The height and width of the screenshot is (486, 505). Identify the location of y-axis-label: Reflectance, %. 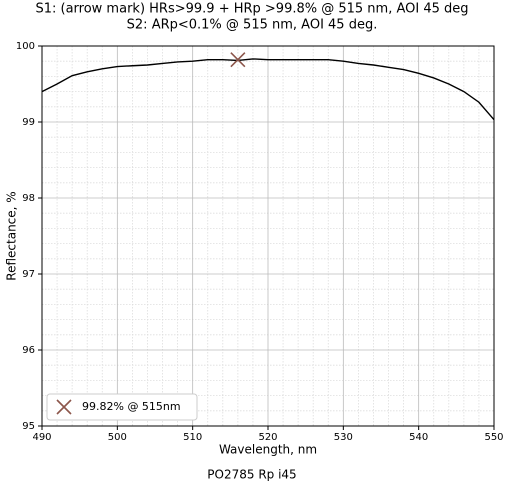
(12, 235).